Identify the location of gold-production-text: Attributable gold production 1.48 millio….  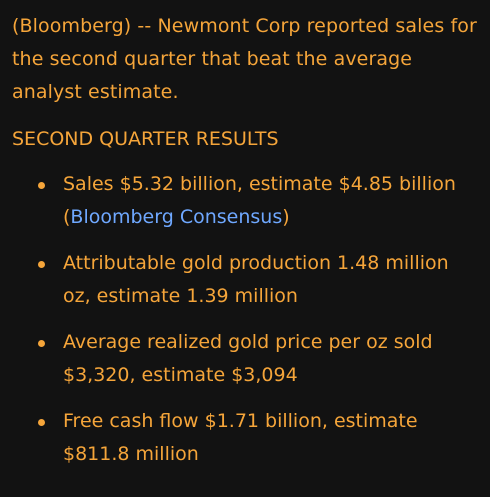
(256, 279).